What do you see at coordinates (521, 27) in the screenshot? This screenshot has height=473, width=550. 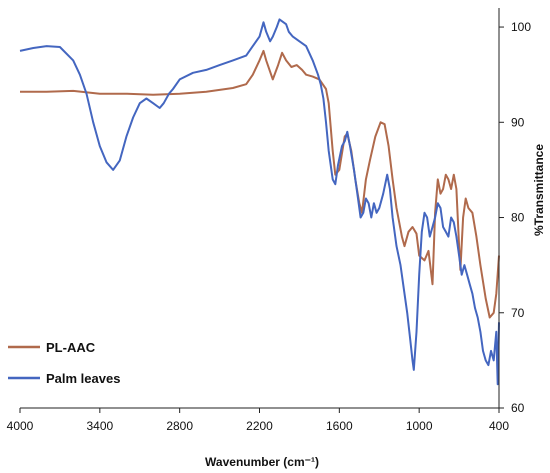 I see `y-tick-label-100: 100` at bounding box center [521, 27].